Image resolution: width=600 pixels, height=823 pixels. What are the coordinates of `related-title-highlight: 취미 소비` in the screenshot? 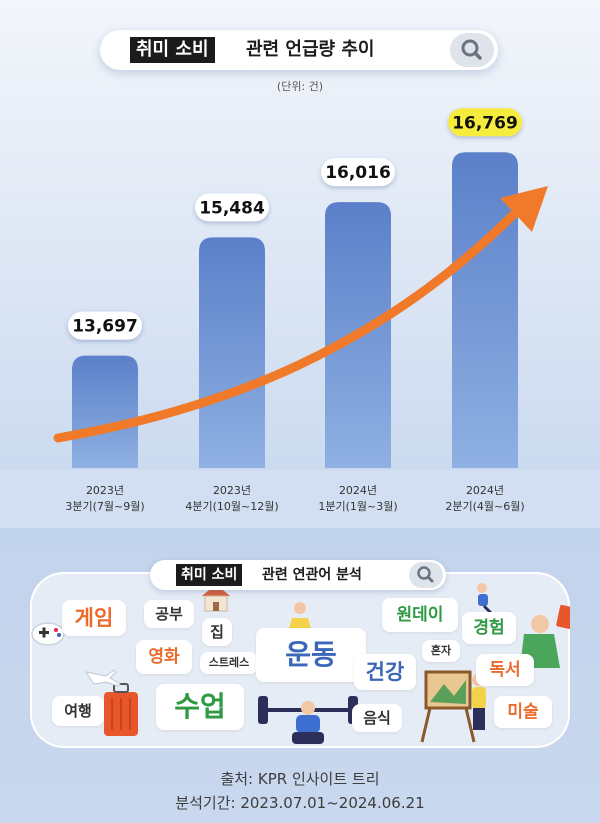 It's located at (209, 575).